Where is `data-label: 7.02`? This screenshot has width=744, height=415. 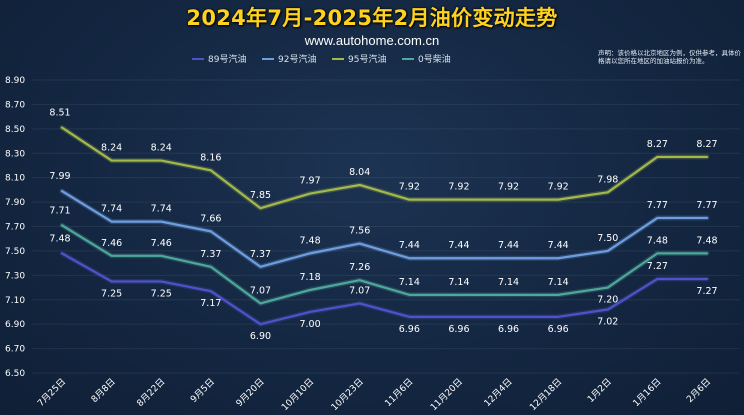 data-label: 7.02 is located at coordinates (607, 322).